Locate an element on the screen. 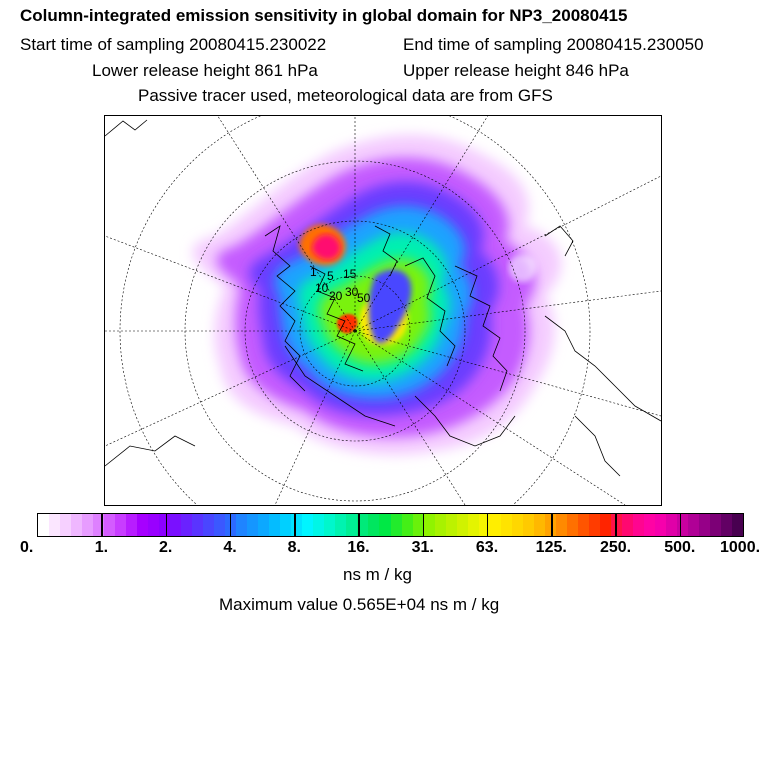  source-label: 10 is located at coordinates (322, 288).